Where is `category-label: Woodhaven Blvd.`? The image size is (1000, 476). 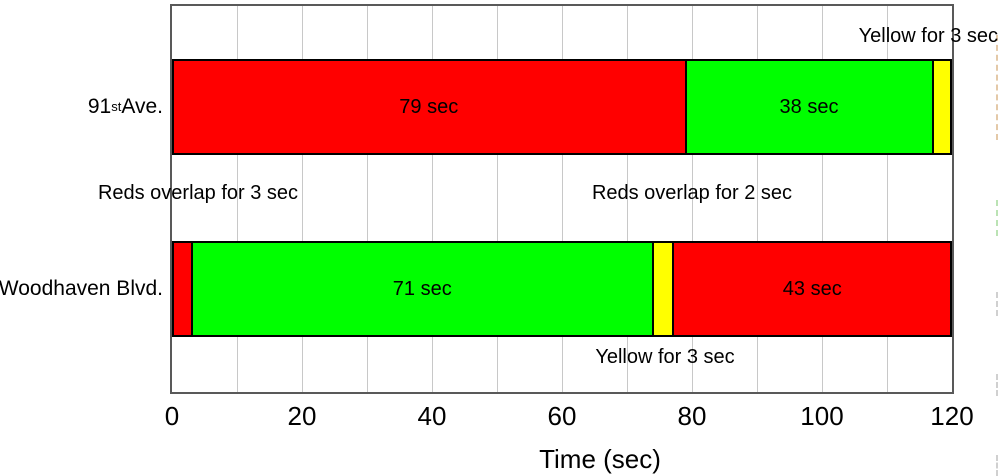
category-label: Woodhaven Blvd. is located at coordinates (81, 289).